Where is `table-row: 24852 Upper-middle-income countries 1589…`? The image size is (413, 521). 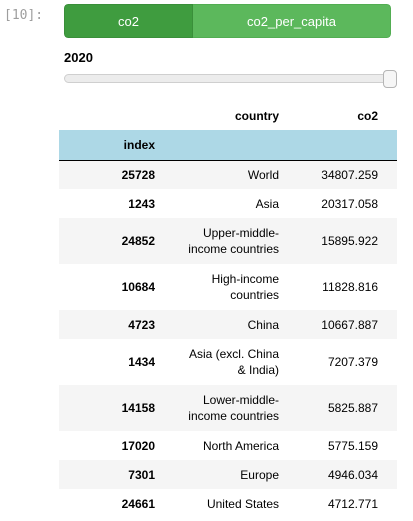
table-row: 24852 Upper-middle-income countries 1589… is located at coordinates (228, 241).